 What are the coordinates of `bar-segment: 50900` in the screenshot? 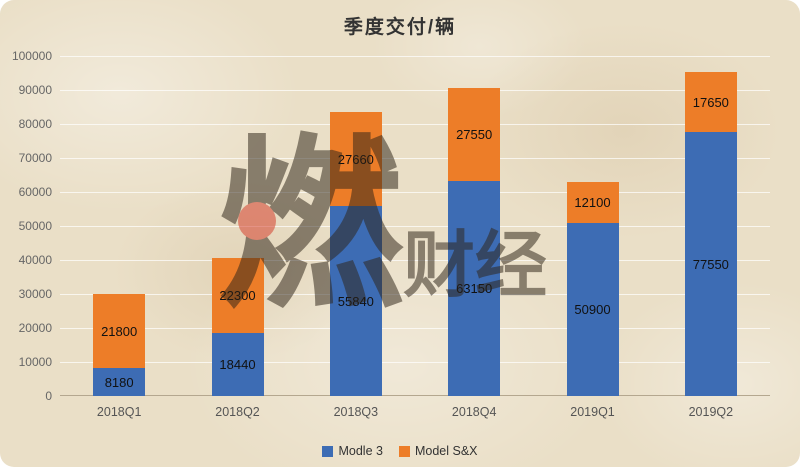 It's located at (592, 309).